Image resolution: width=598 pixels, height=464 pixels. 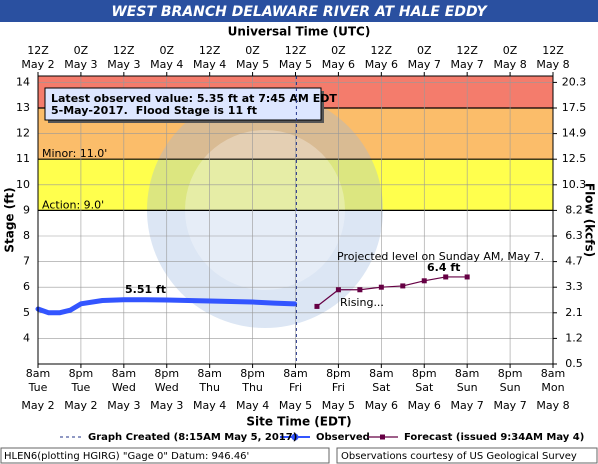 What do you see at coordinates (23, 81) in the screenshot?
I see `y-tick-label: 14` at bounding box center [23, 81].